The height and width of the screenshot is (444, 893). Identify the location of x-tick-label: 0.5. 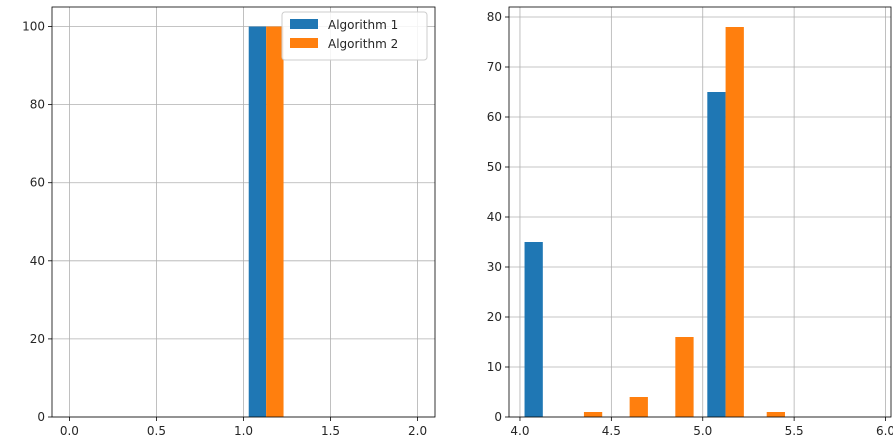
(156, 431).